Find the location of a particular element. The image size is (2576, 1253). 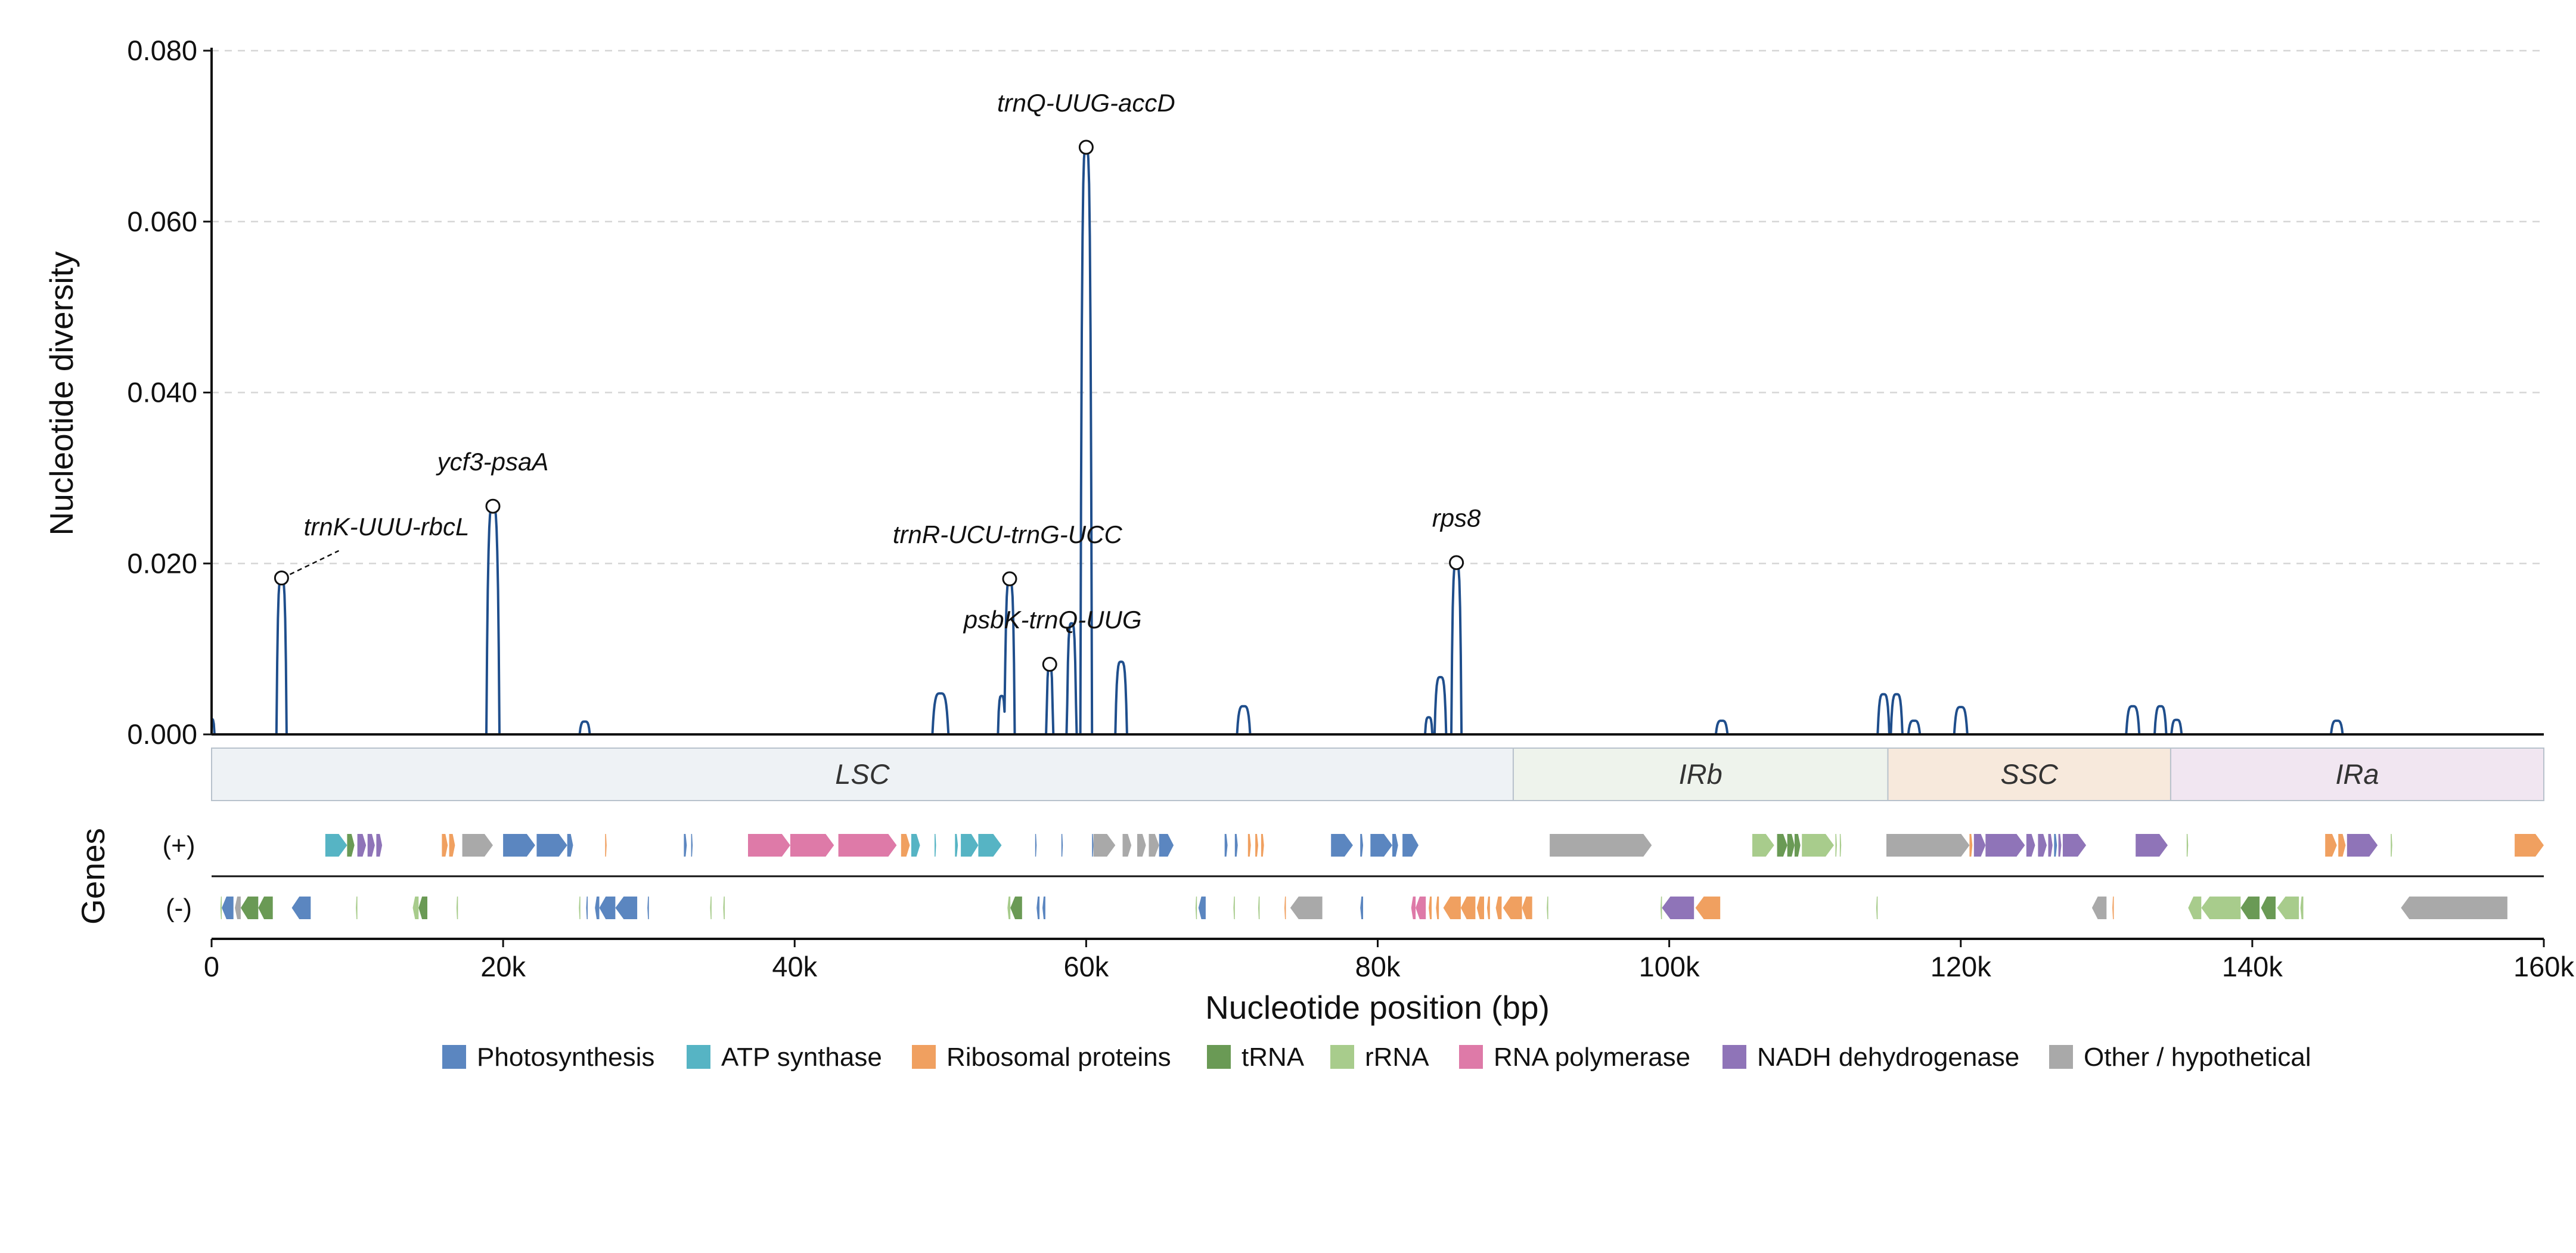

region-label: IRa is located at coordinates (2357, 774).